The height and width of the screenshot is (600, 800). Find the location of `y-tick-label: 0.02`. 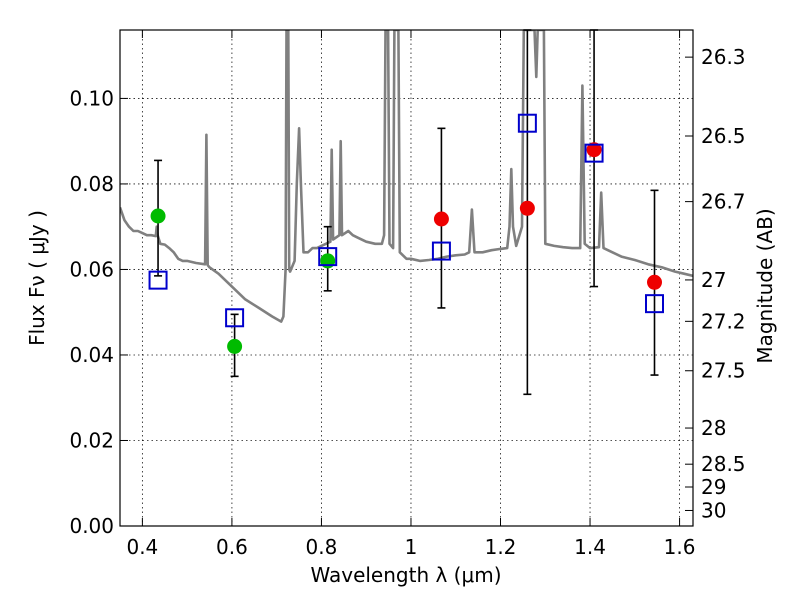

y-tick-label: 0.02 is located at coordinates (91, 440).